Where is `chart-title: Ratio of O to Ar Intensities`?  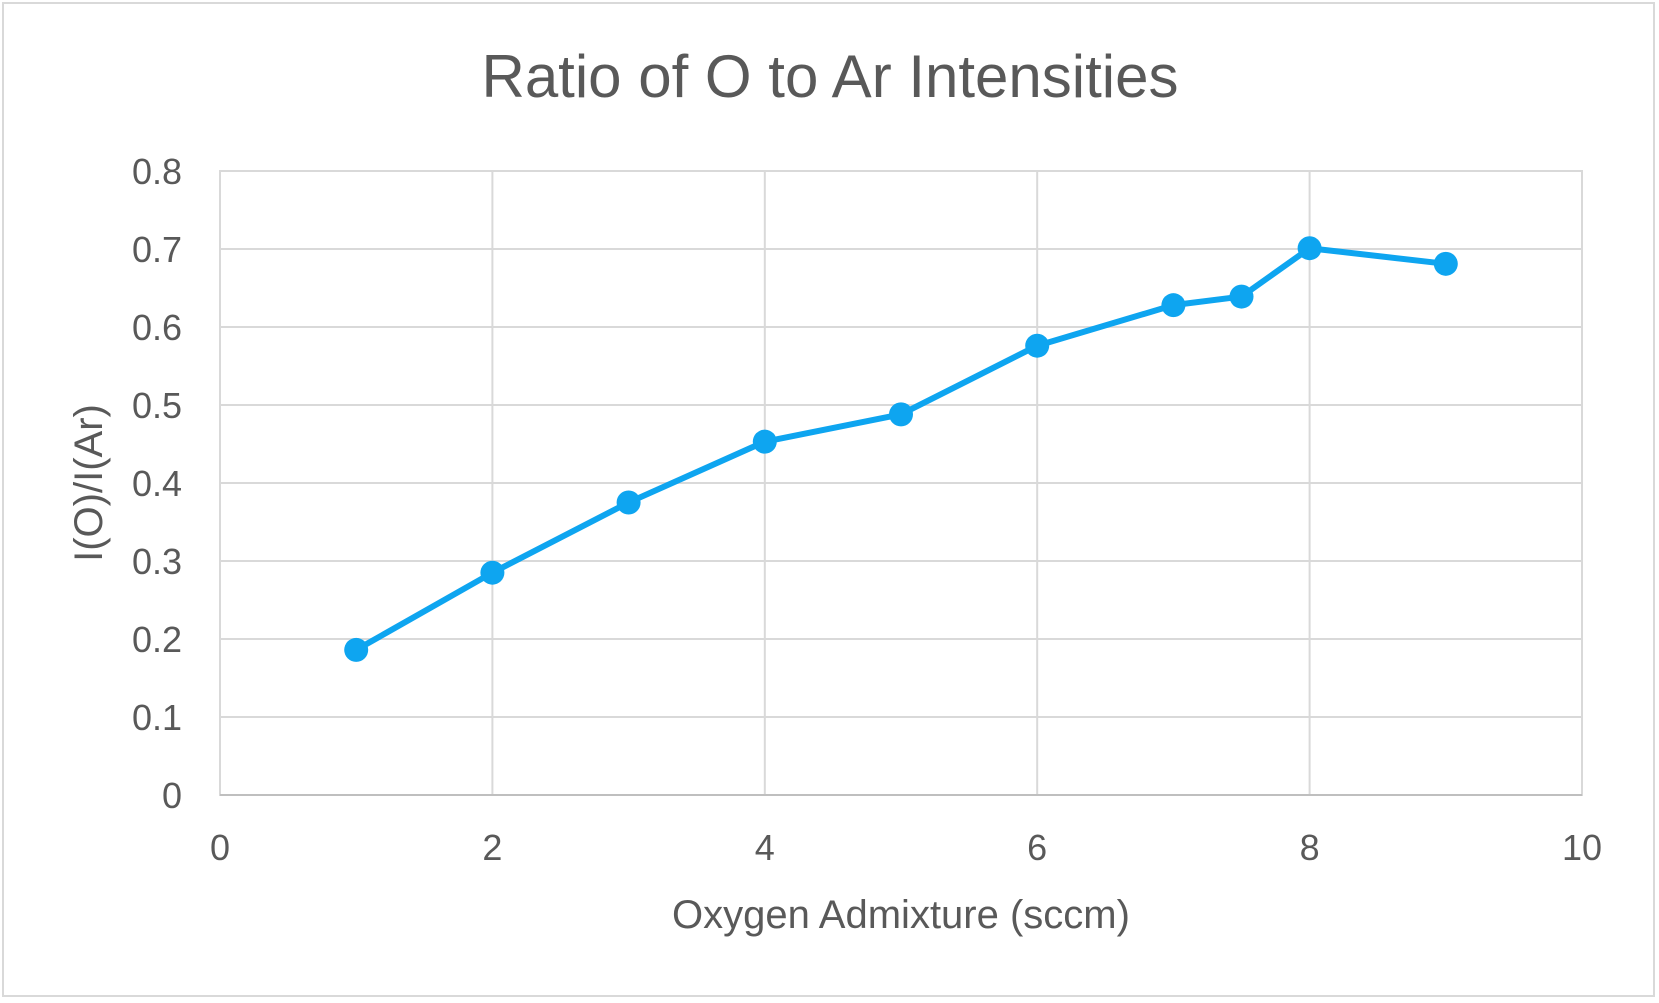 chart-title: Ratio of O to Ar Intensities is located at coordinates (829, 76).